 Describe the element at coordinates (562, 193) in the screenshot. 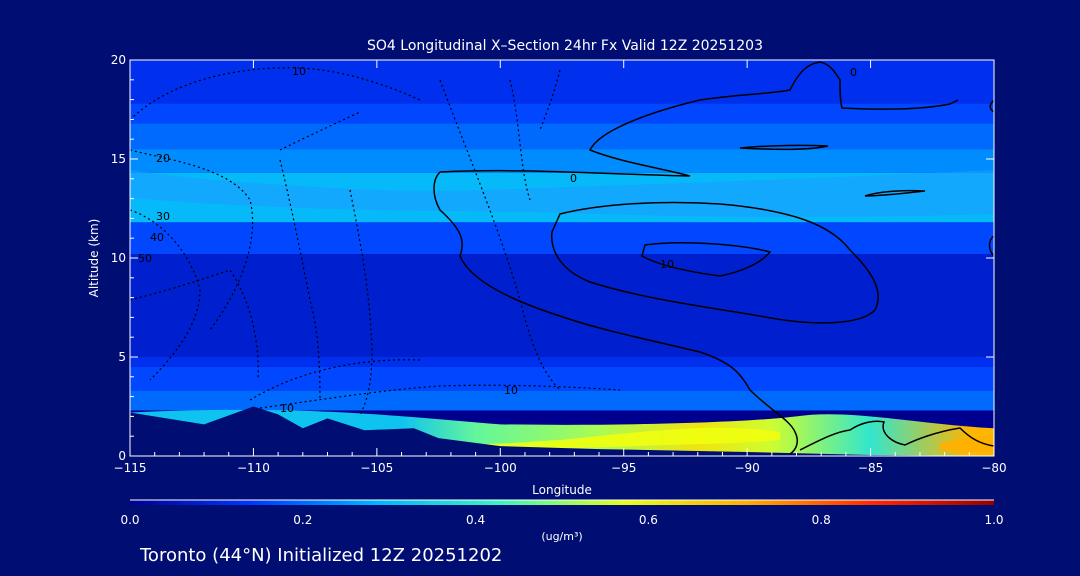

I see `mid-level-cyan-patch` at that location.